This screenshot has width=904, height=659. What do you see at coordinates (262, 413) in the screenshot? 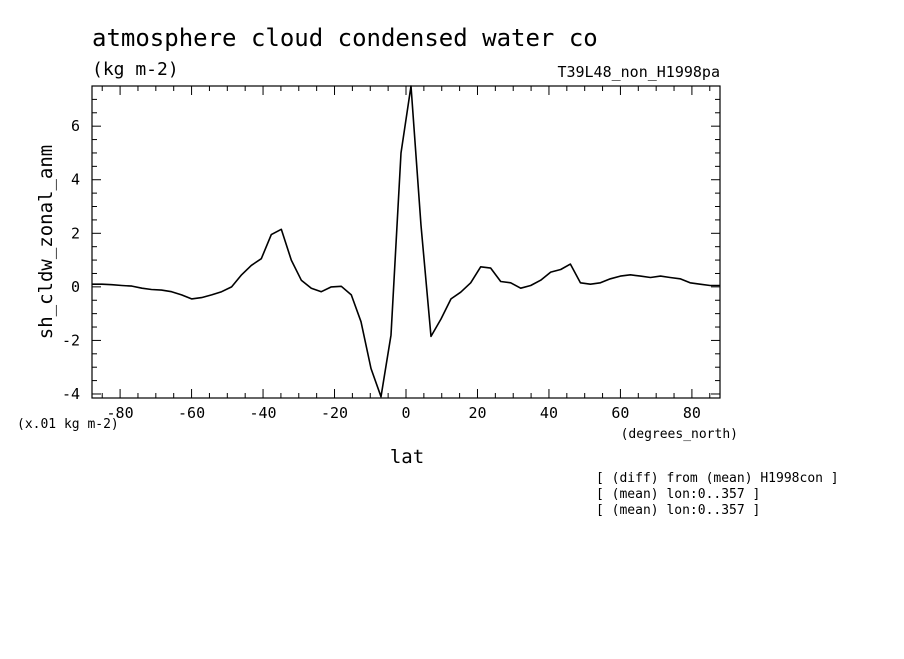
I see `x-tick-label: -40` at bounding box center [262, 413].